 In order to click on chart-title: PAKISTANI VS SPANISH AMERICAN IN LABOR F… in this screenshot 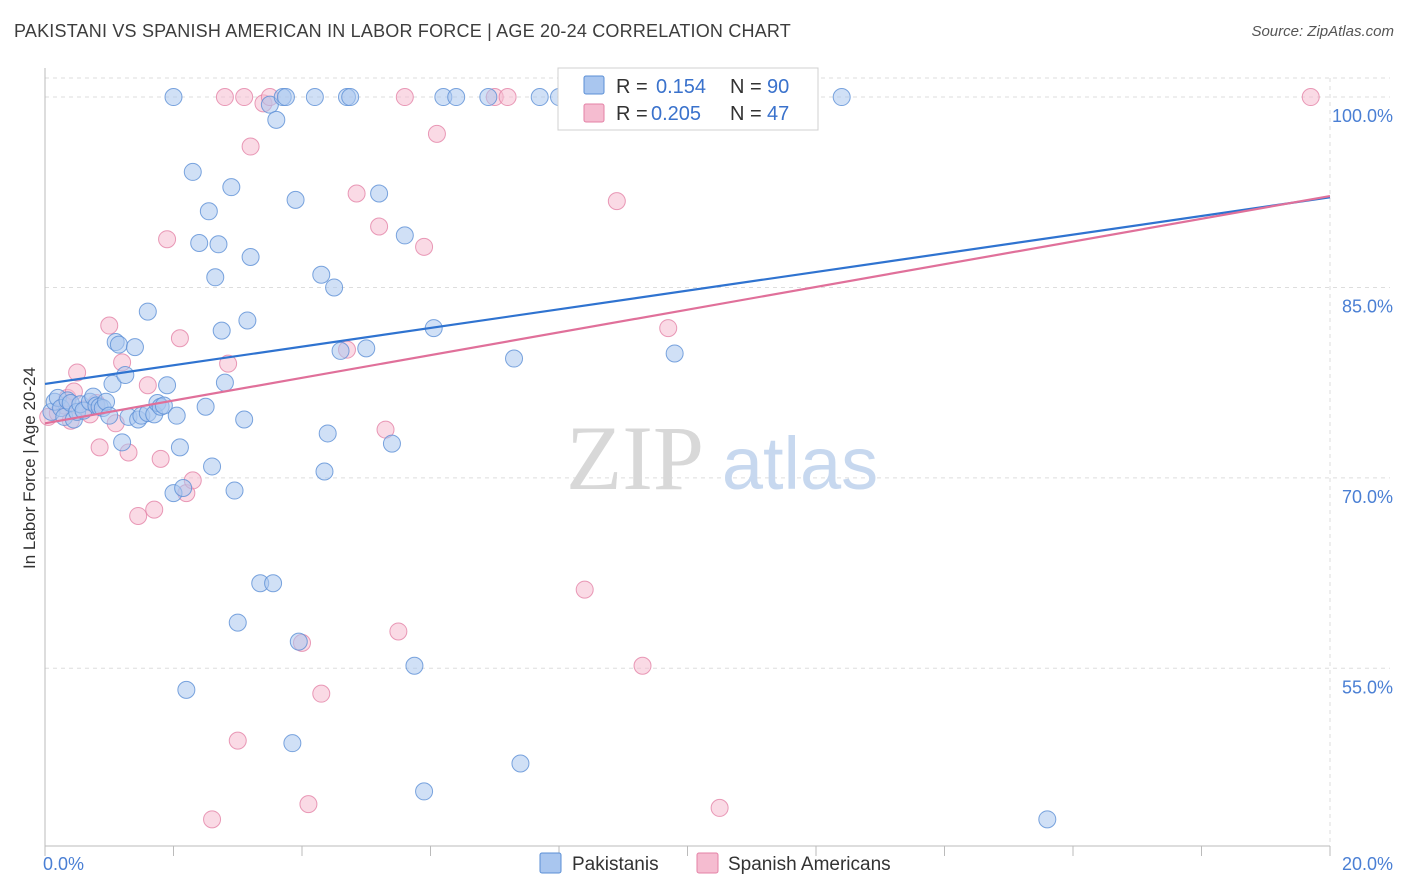, I will do `click(402, 31)`.